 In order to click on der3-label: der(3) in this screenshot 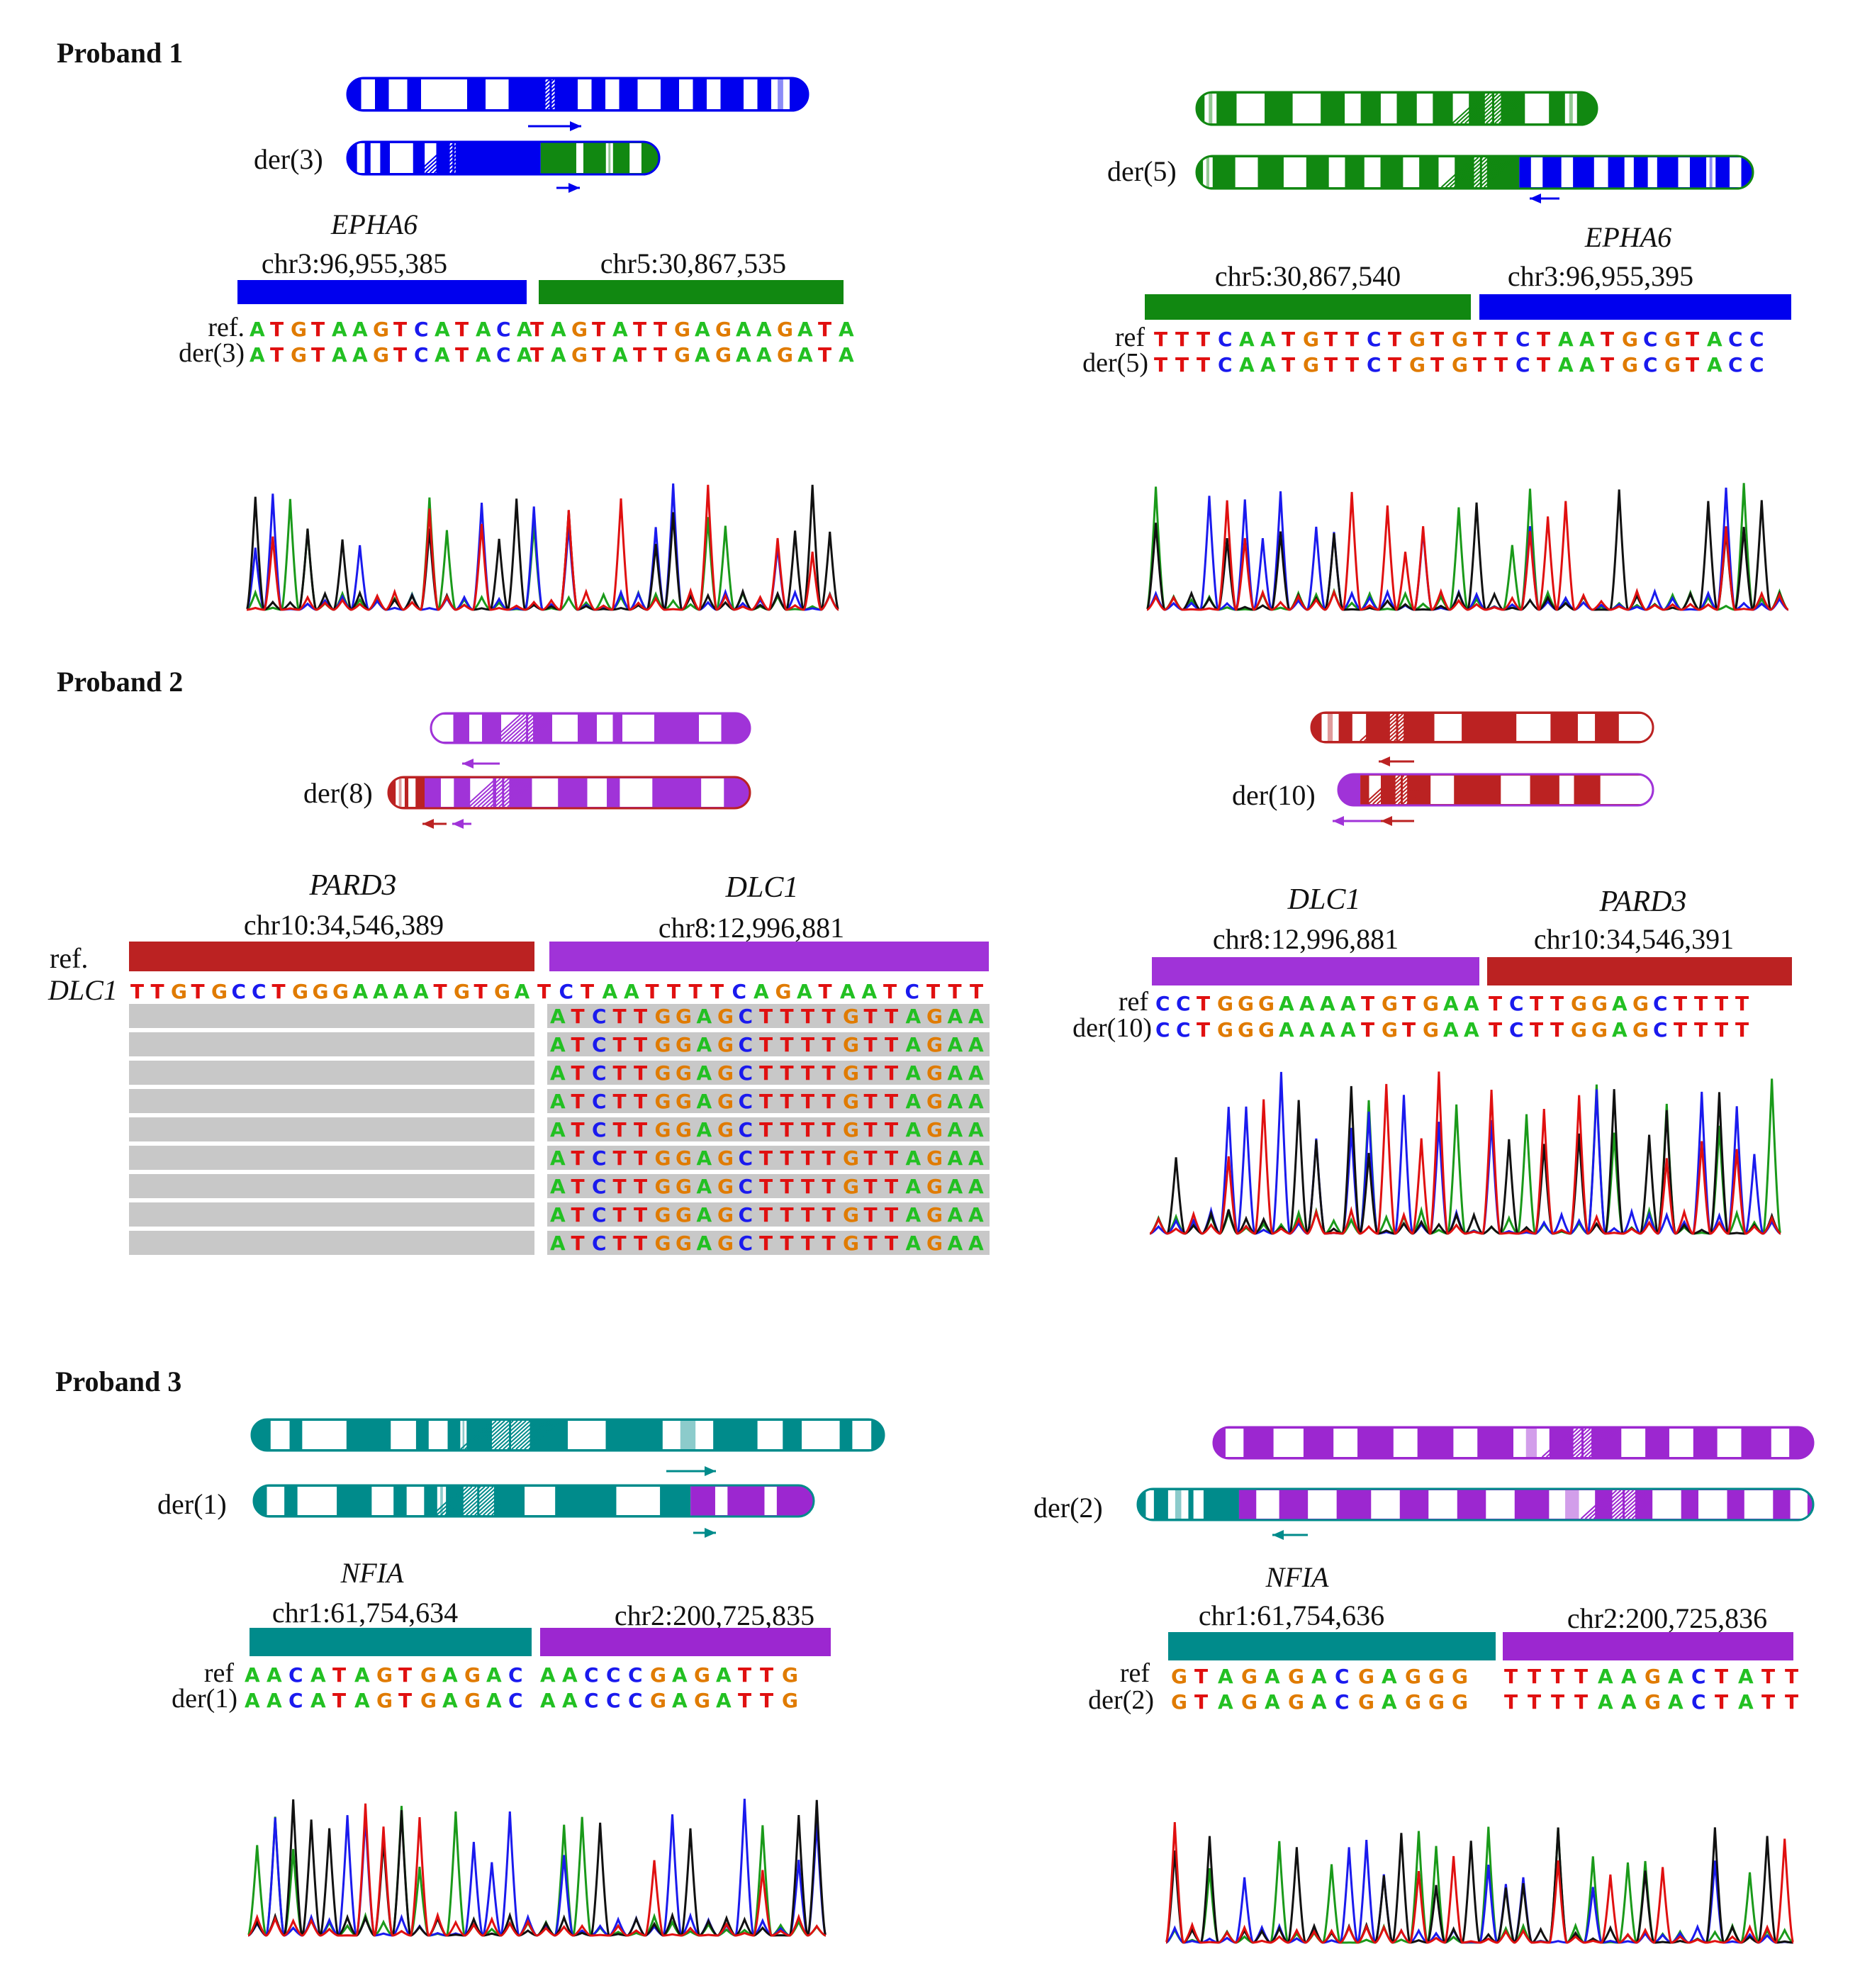, I will do `click(288, 159)`.